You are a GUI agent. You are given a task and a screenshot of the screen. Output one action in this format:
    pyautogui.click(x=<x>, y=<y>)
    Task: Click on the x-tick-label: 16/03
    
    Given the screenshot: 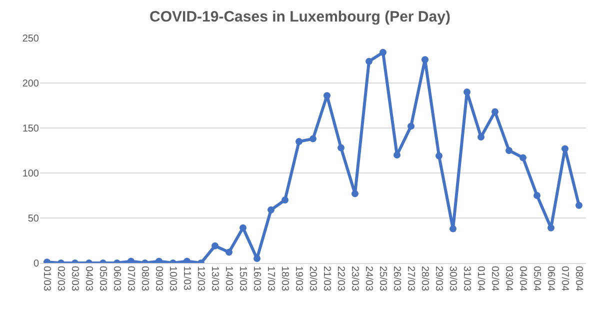 What is the action you would take?
    pyautogui.click(x=256, y=279)
    